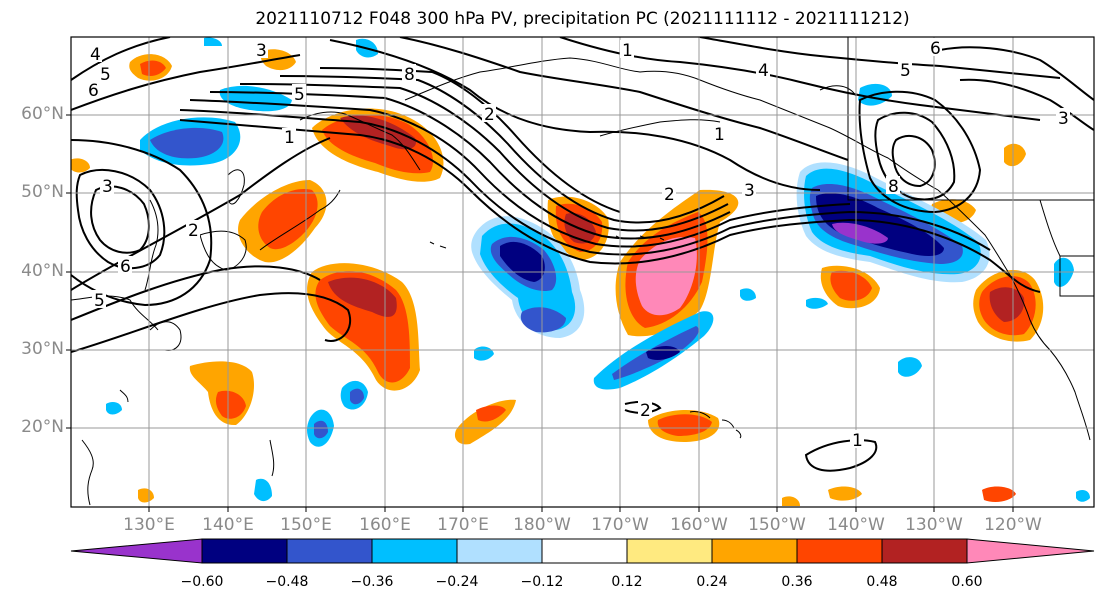  Describe the element at coordinates (627, 582) in the screenshot. I see `colorbar-tick-label: 0.12` at that location.